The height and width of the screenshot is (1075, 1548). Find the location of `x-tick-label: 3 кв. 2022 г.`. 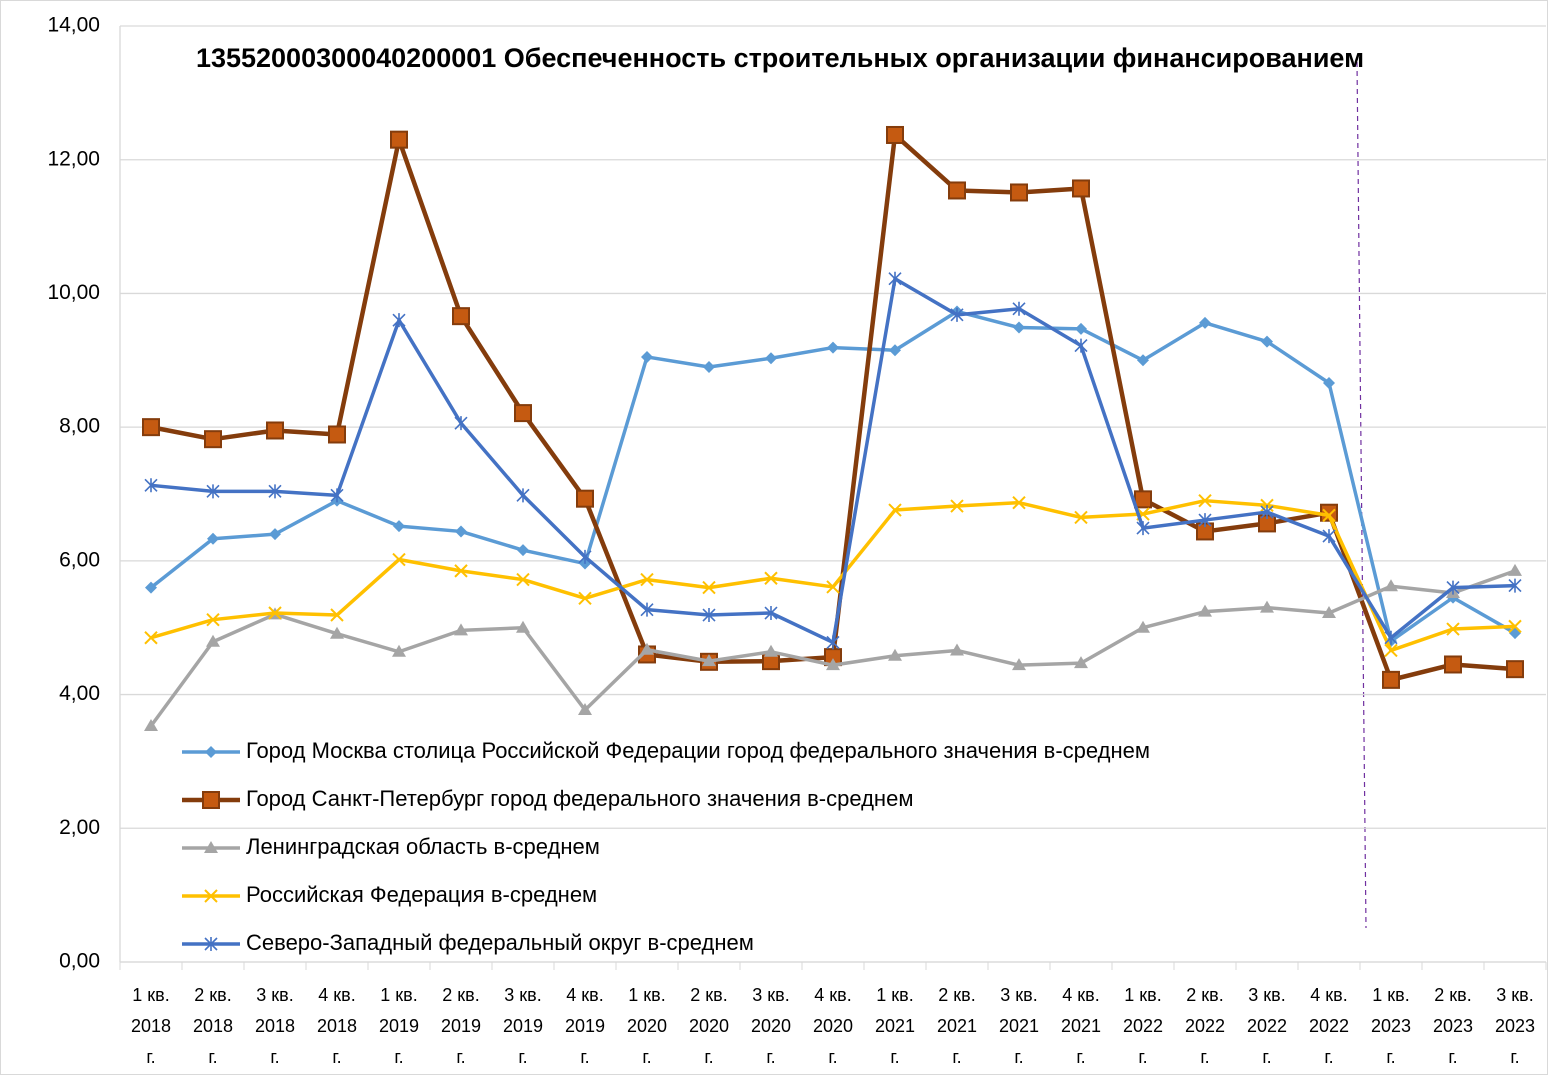

x-tick-label: 3 кв. 2022 г. is located at coordinates (1267, 1026).